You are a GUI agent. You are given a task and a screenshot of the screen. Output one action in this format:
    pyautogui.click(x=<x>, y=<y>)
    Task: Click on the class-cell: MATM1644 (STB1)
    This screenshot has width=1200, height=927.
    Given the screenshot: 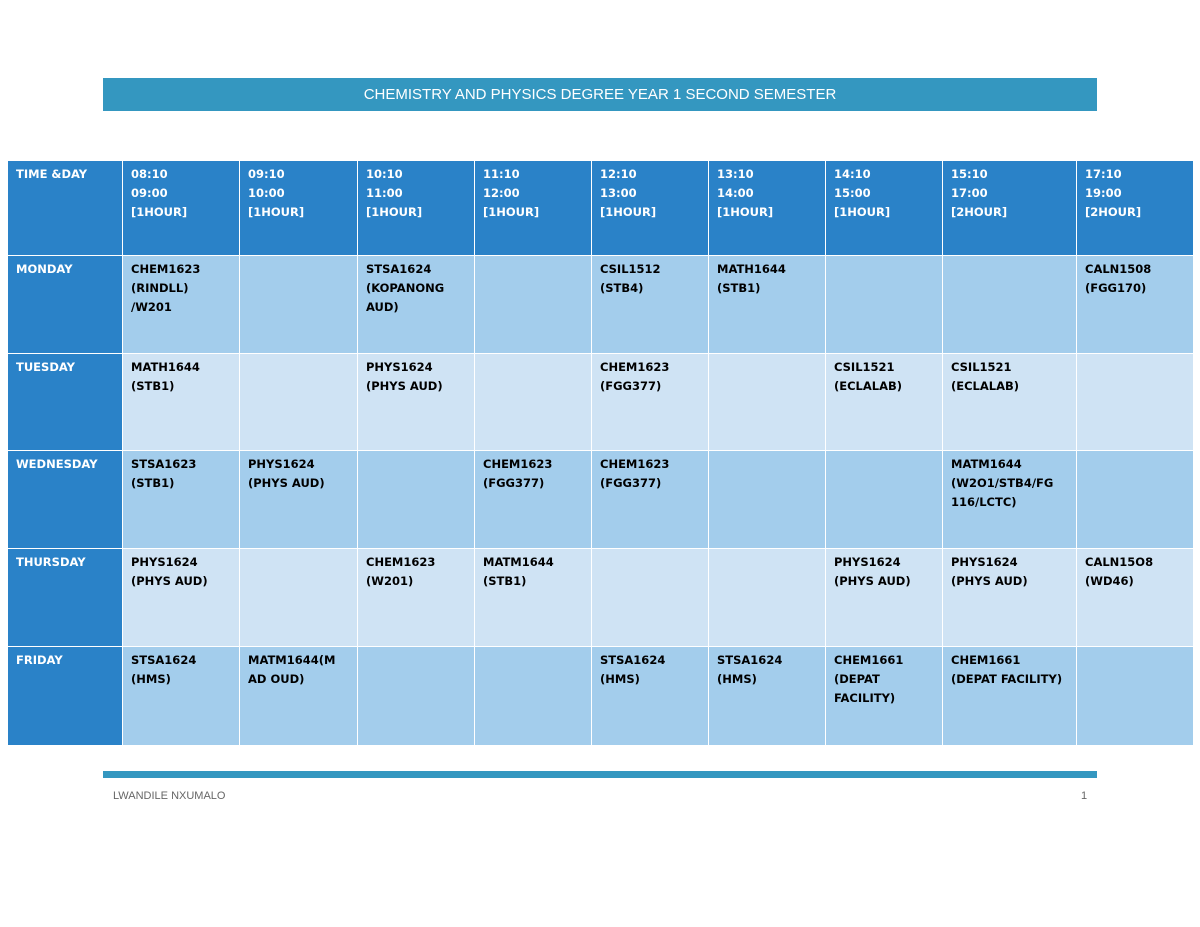 What is the action you would take?
    pyautogui.click(x=533, y=597)
    